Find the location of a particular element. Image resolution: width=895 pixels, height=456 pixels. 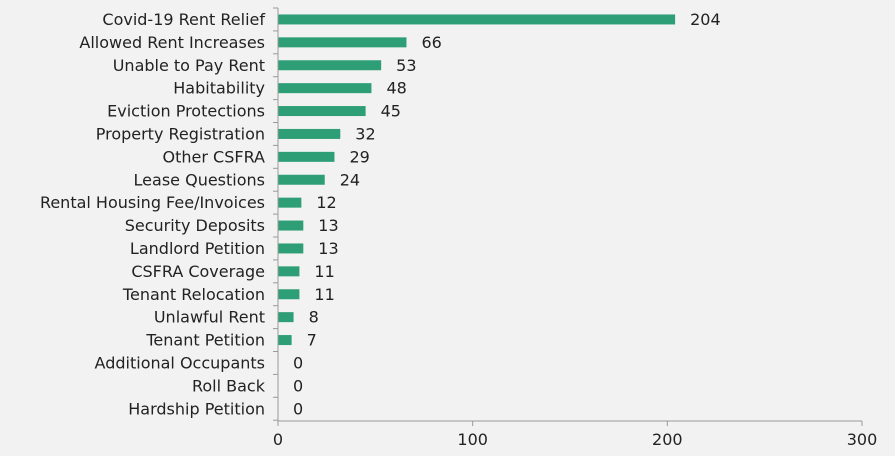

category-label: Property Registration is located at coordinates (180, 133).